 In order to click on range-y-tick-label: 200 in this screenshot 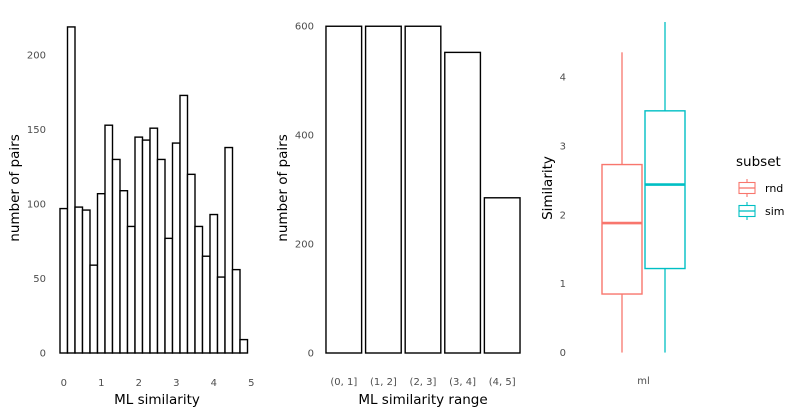, I will do `click(304, 245)`.